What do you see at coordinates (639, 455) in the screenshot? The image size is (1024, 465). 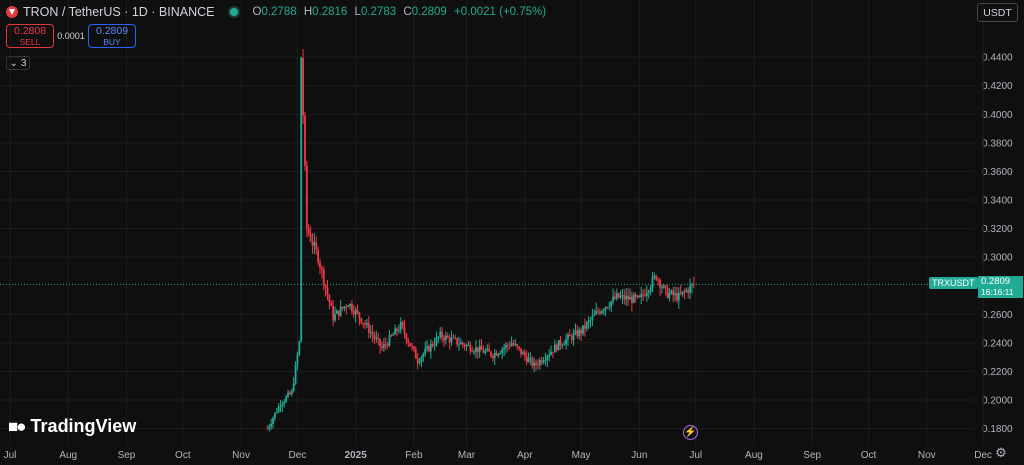 I see `x-tick-label: Jun` at bounding box center [639, 455].